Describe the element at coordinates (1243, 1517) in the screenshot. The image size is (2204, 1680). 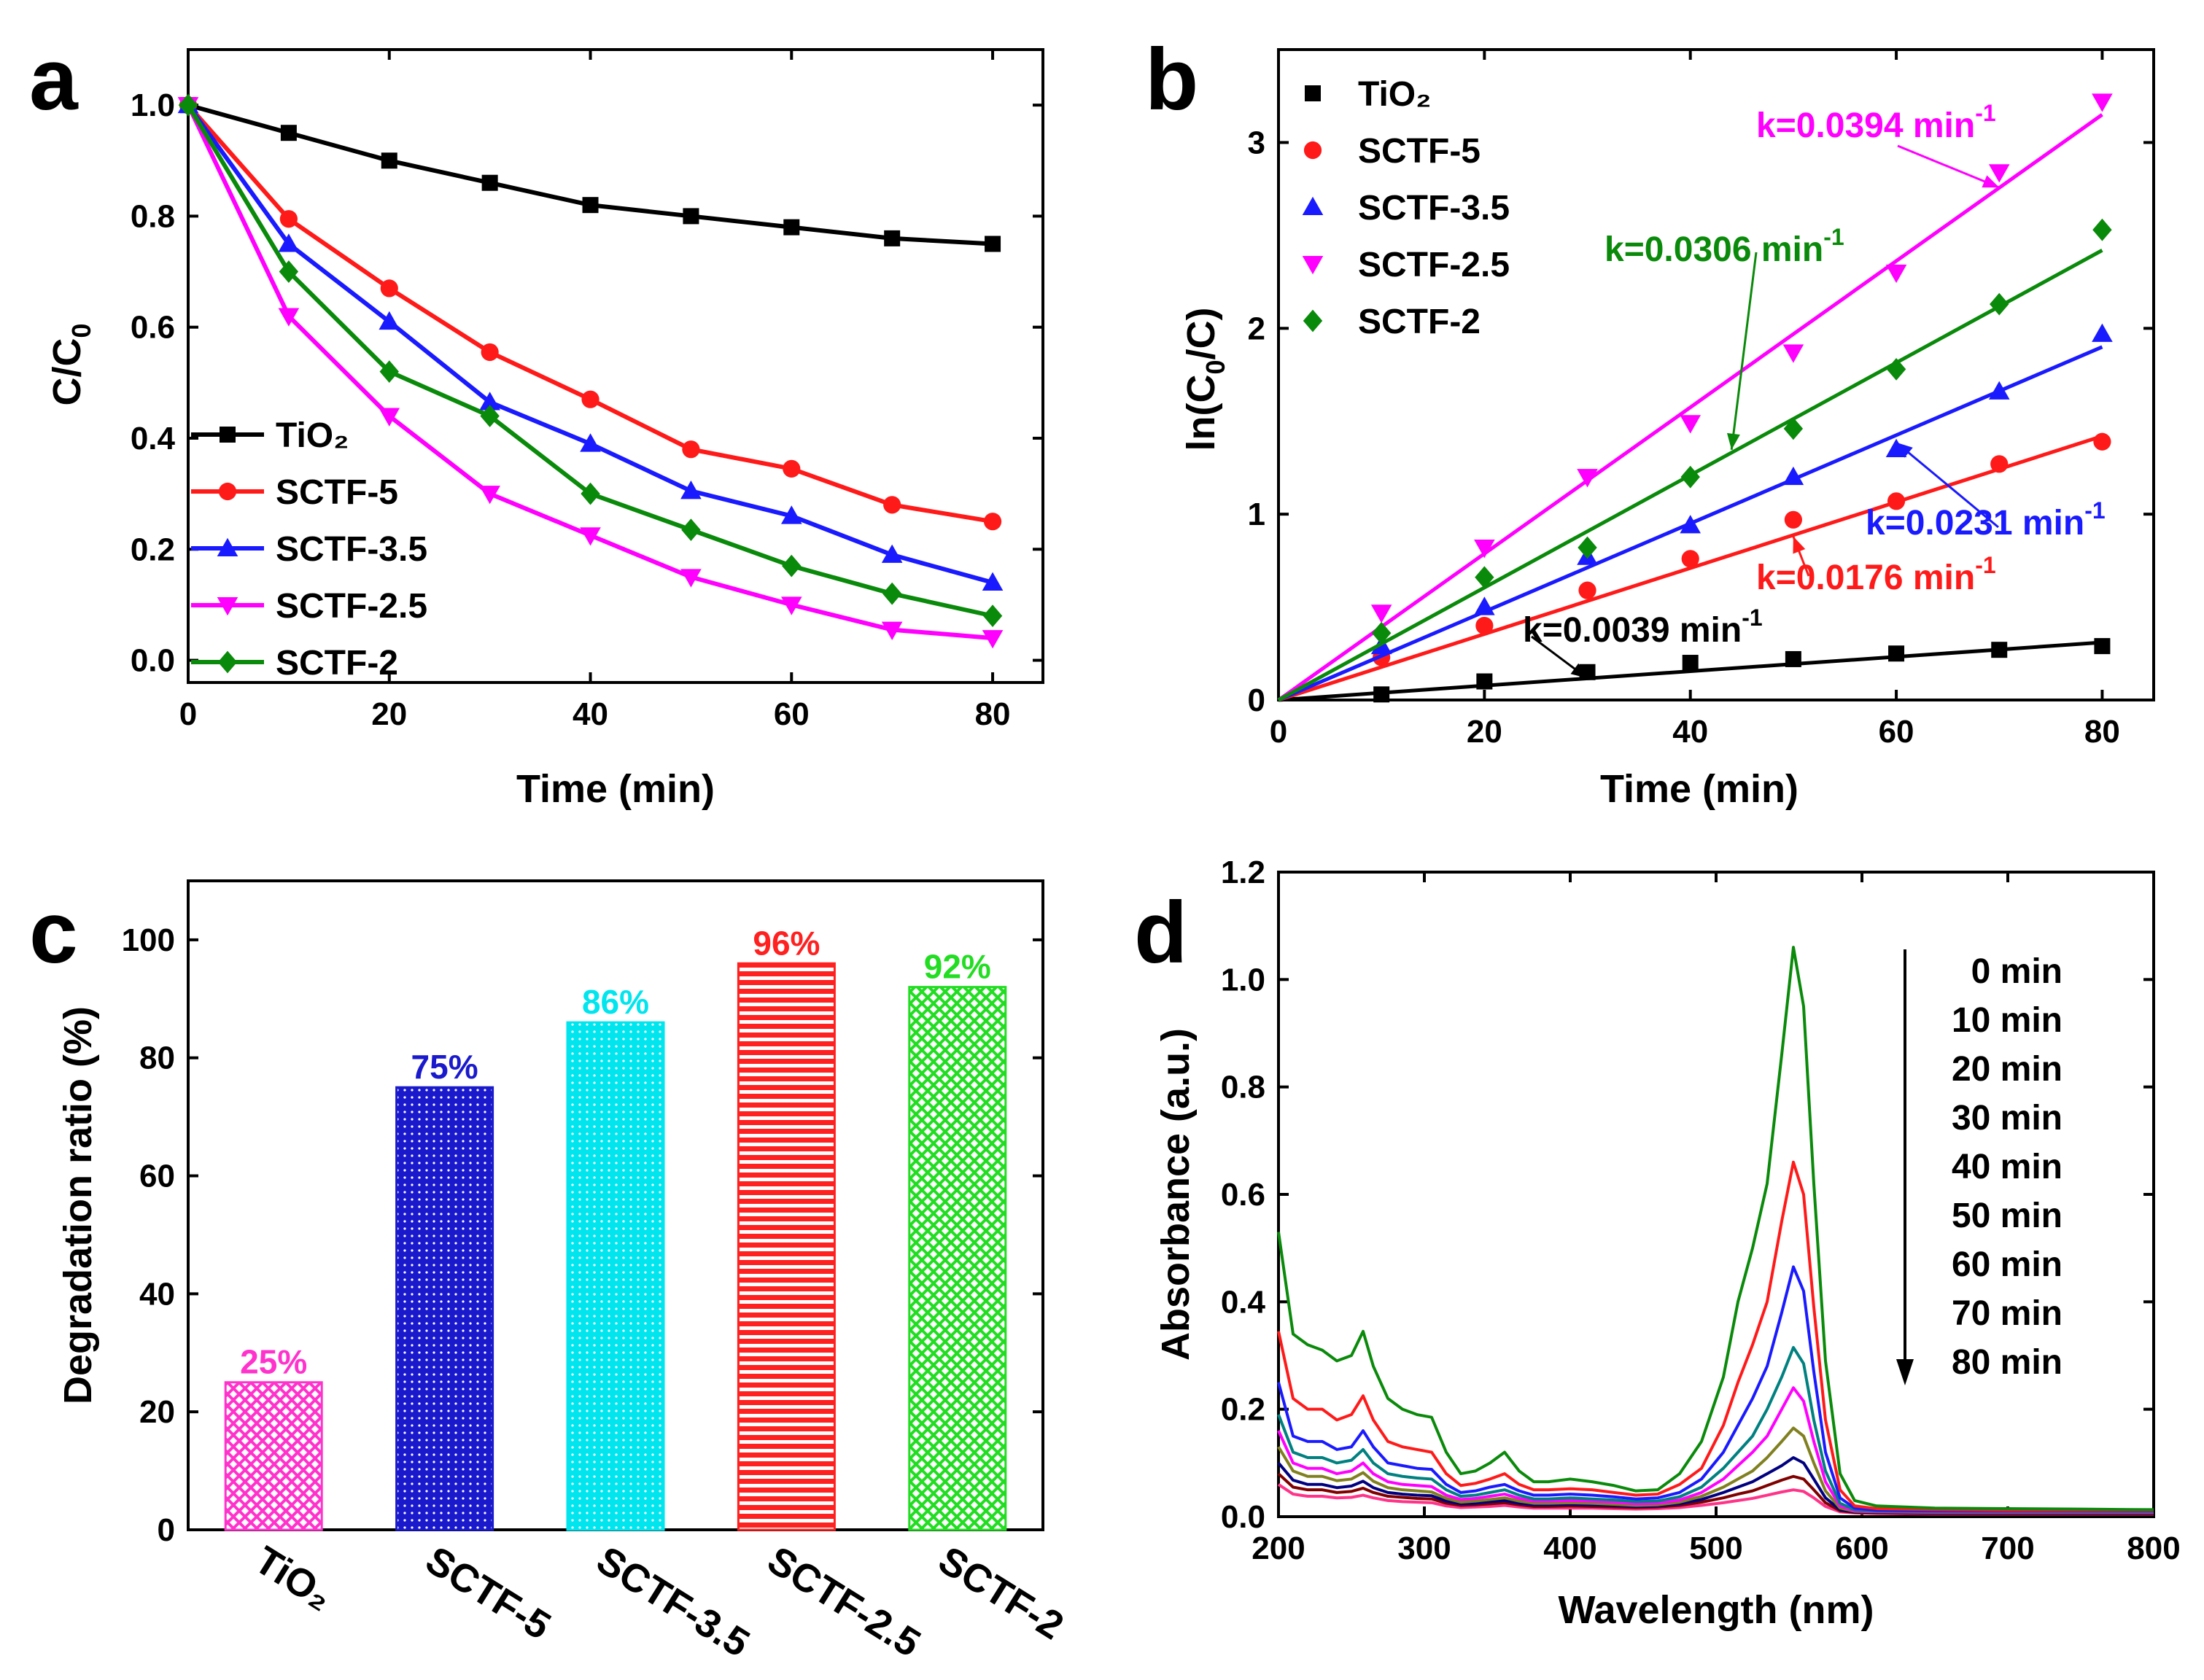
I see `y-tick-label: 0.0` at that location.